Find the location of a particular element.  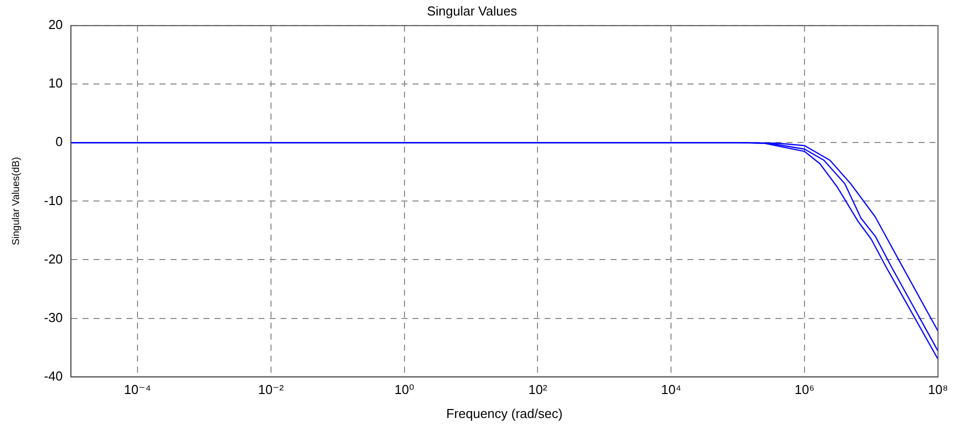

y-tick-label: 10 is located at coordinates (55, 83).